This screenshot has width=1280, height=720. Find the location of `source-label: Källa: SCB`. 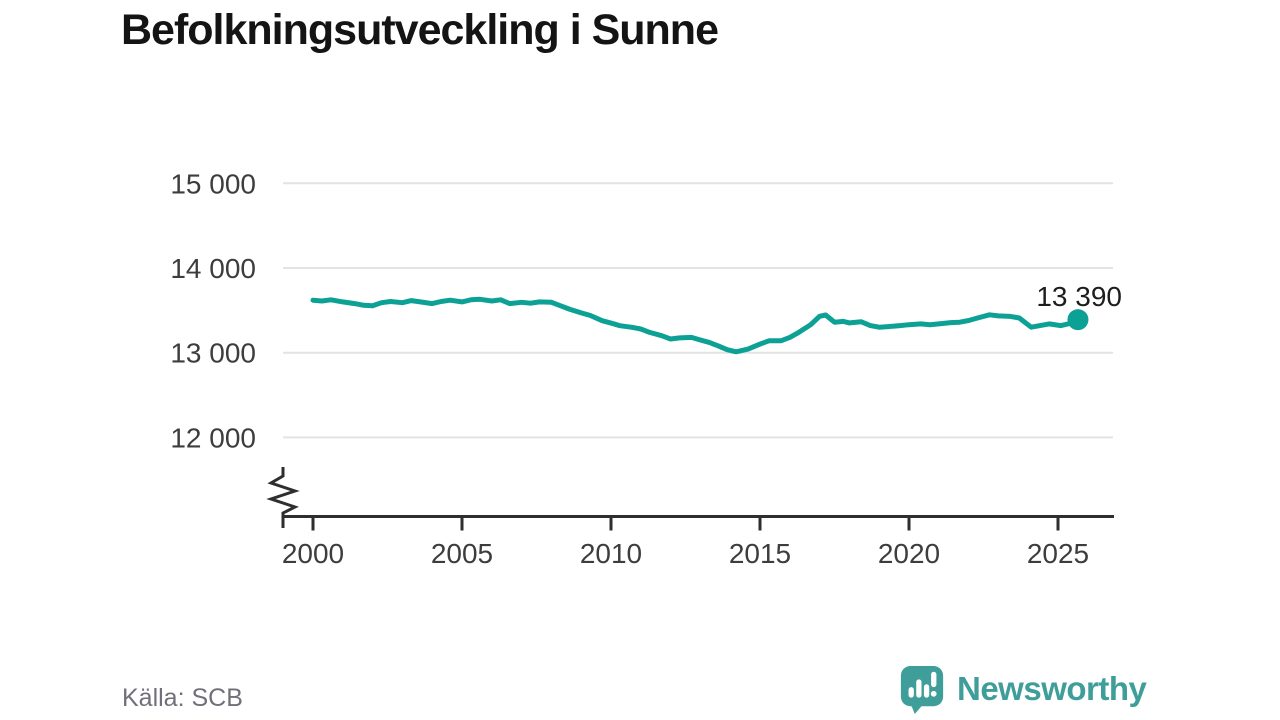

source-label: Källa: SCB is located at coordinates (182, 698).